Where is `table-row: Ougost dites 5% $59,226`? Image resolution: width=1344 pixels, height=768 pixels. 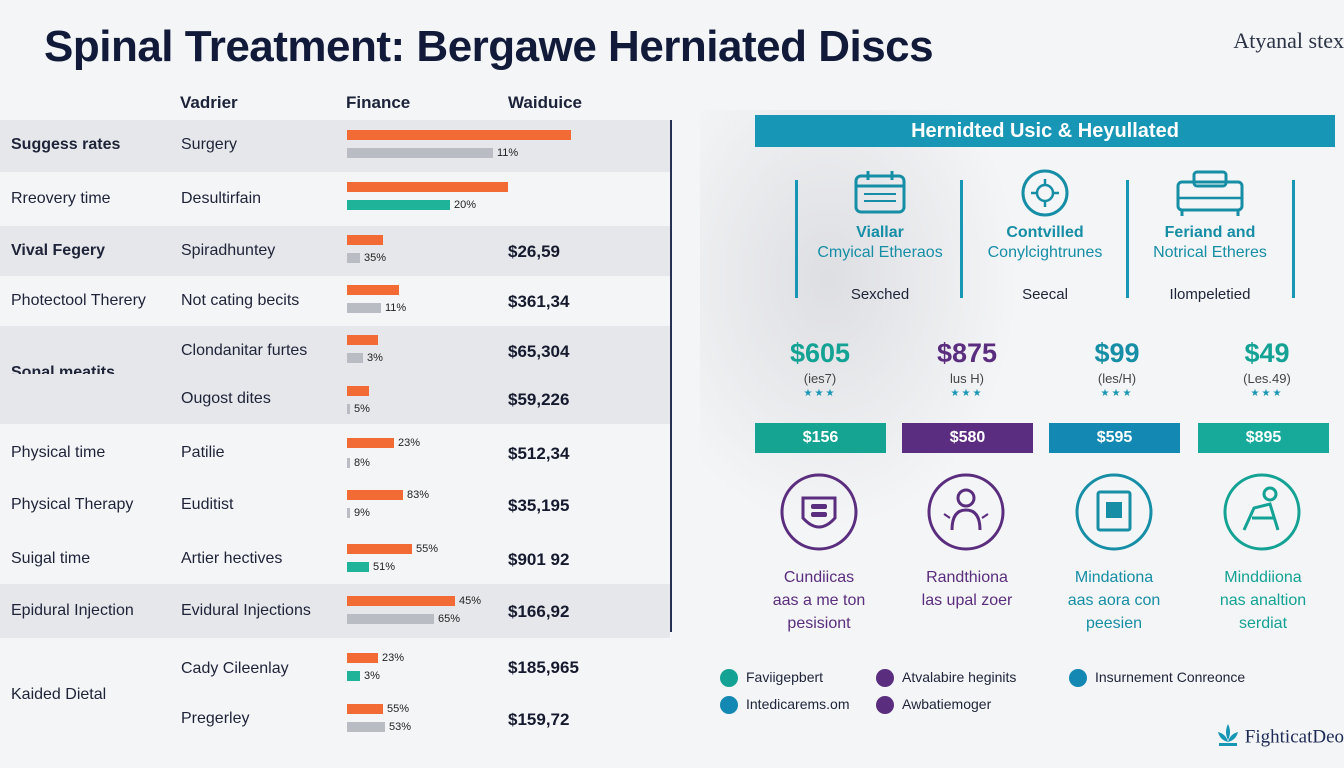 table-row: Ougost dites 5% $59,226 is located at coordinates (335, 399).